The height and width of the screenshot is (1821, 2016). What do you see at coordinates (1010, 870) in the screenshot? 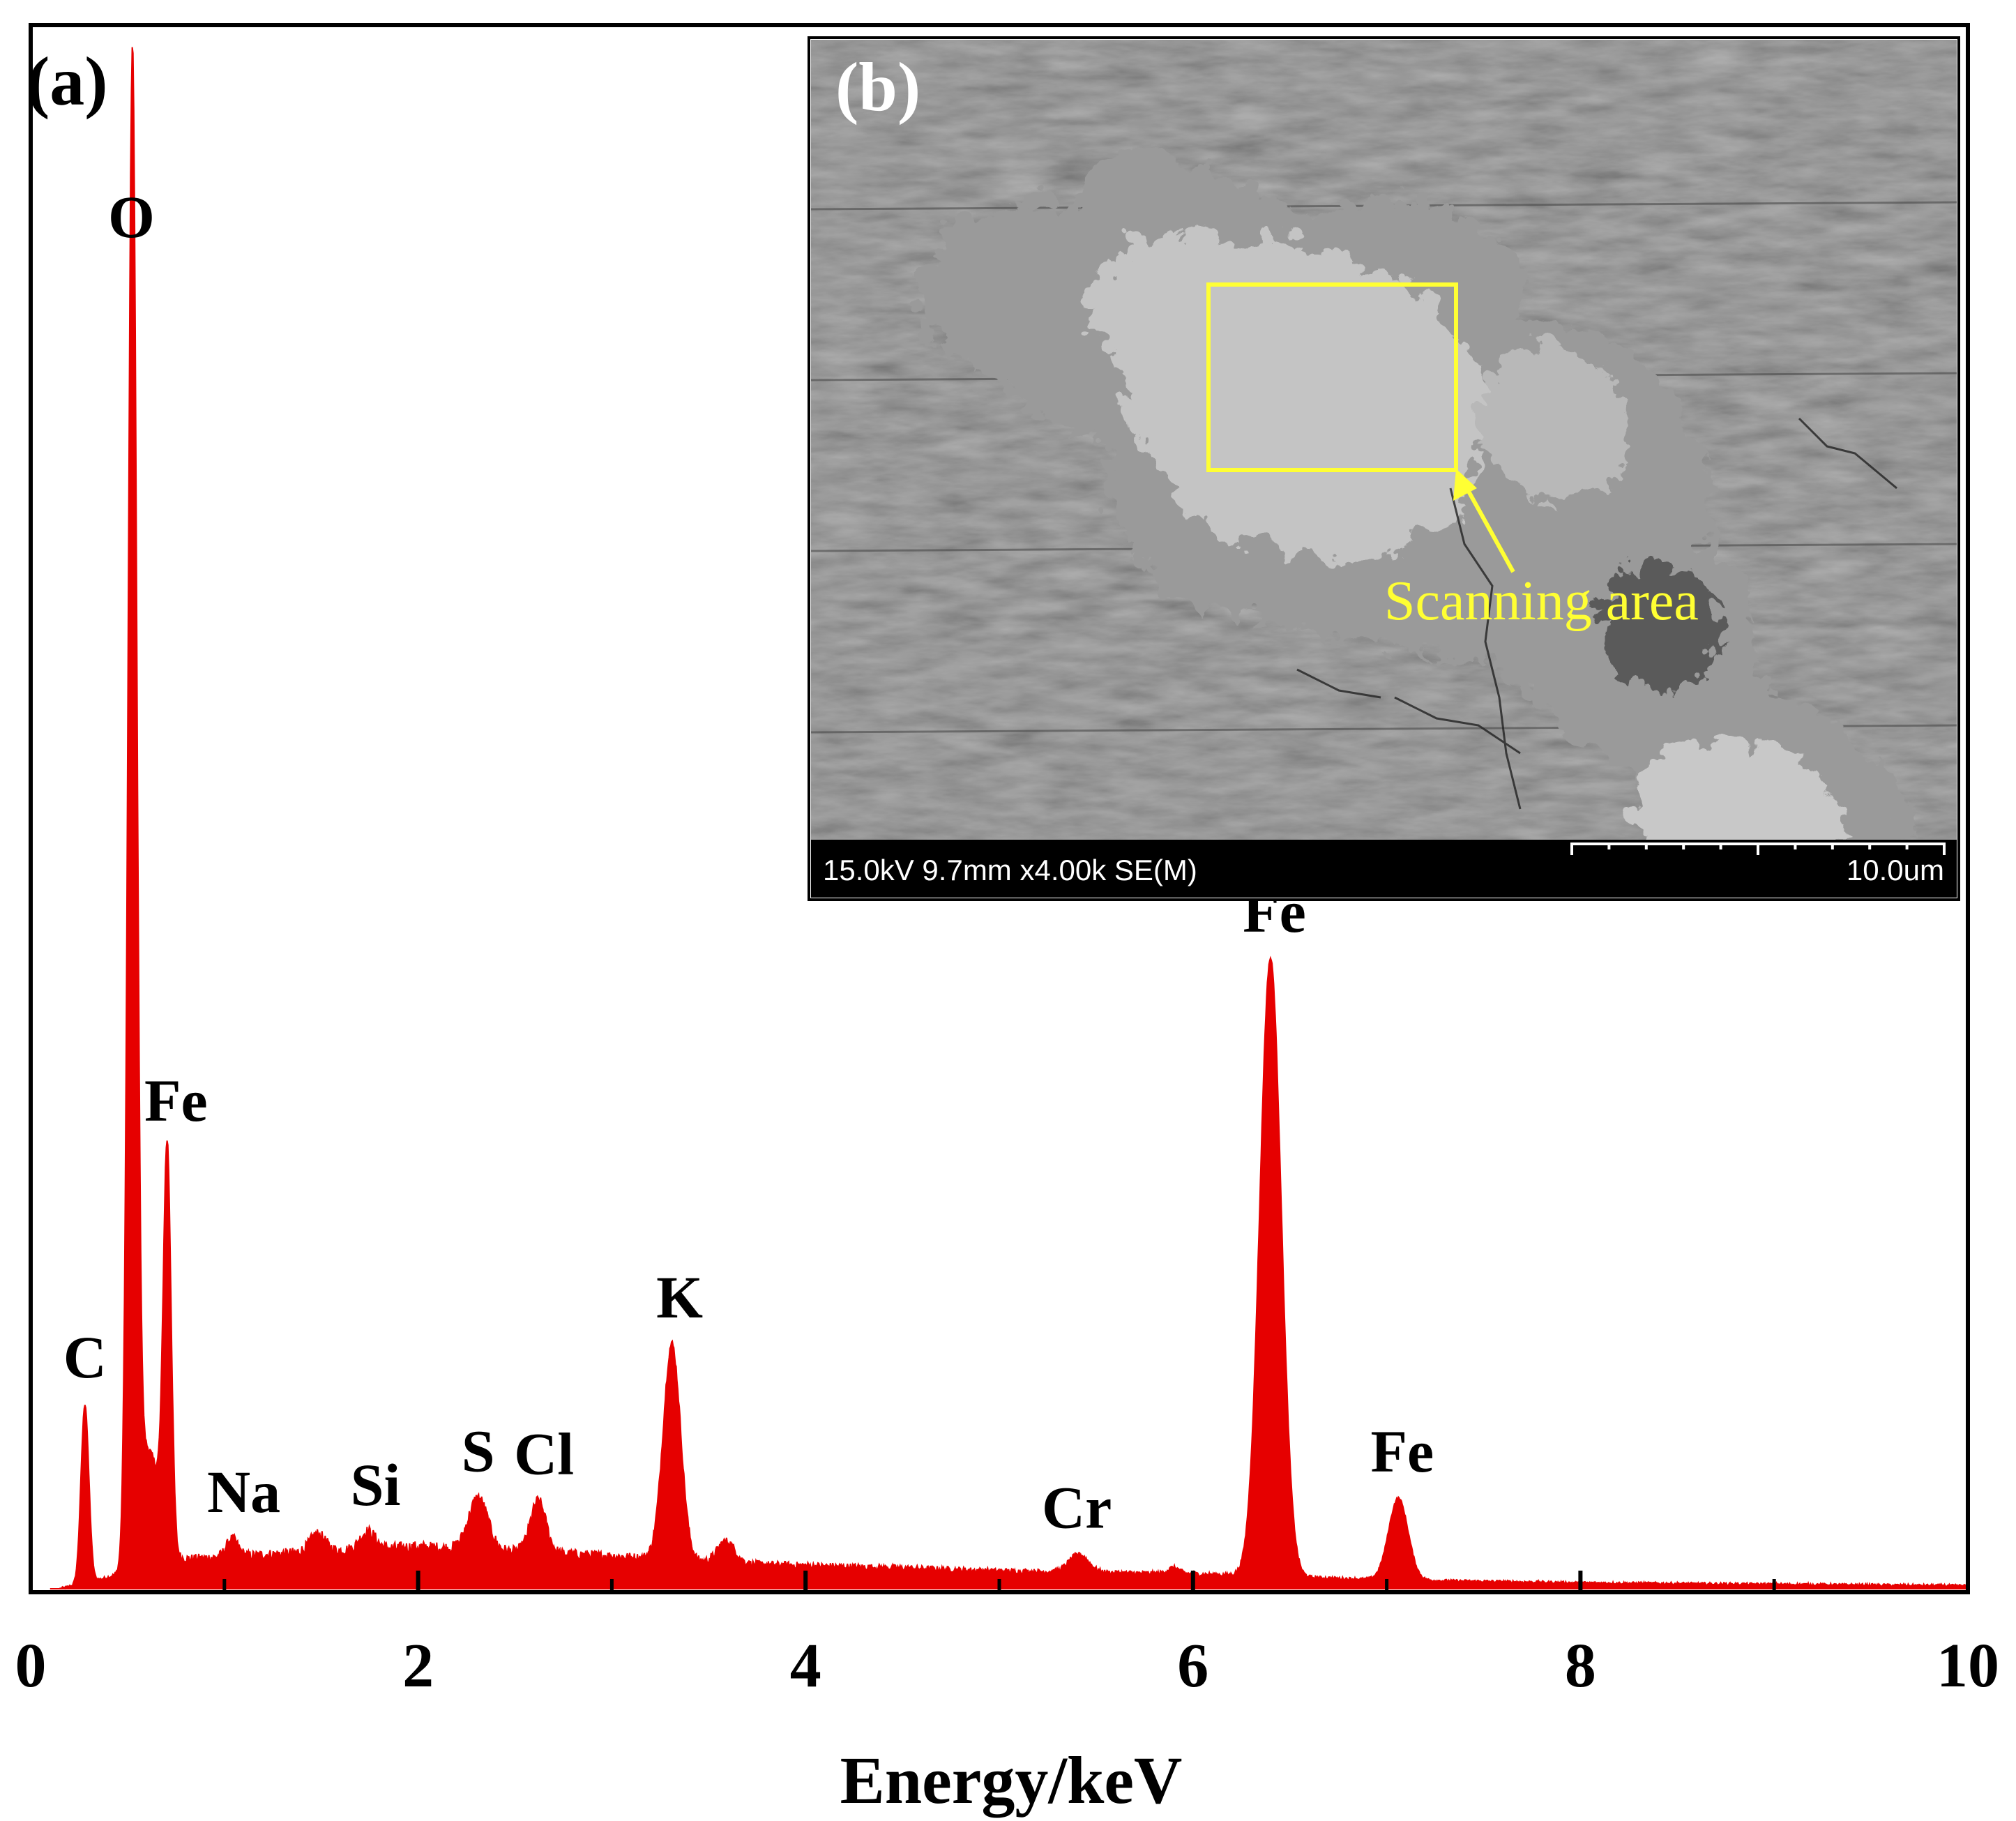
I see `sem-info-text: 15.0kV 9.7mm x4.00k SE(M)` at bounding box center [1010, 870].